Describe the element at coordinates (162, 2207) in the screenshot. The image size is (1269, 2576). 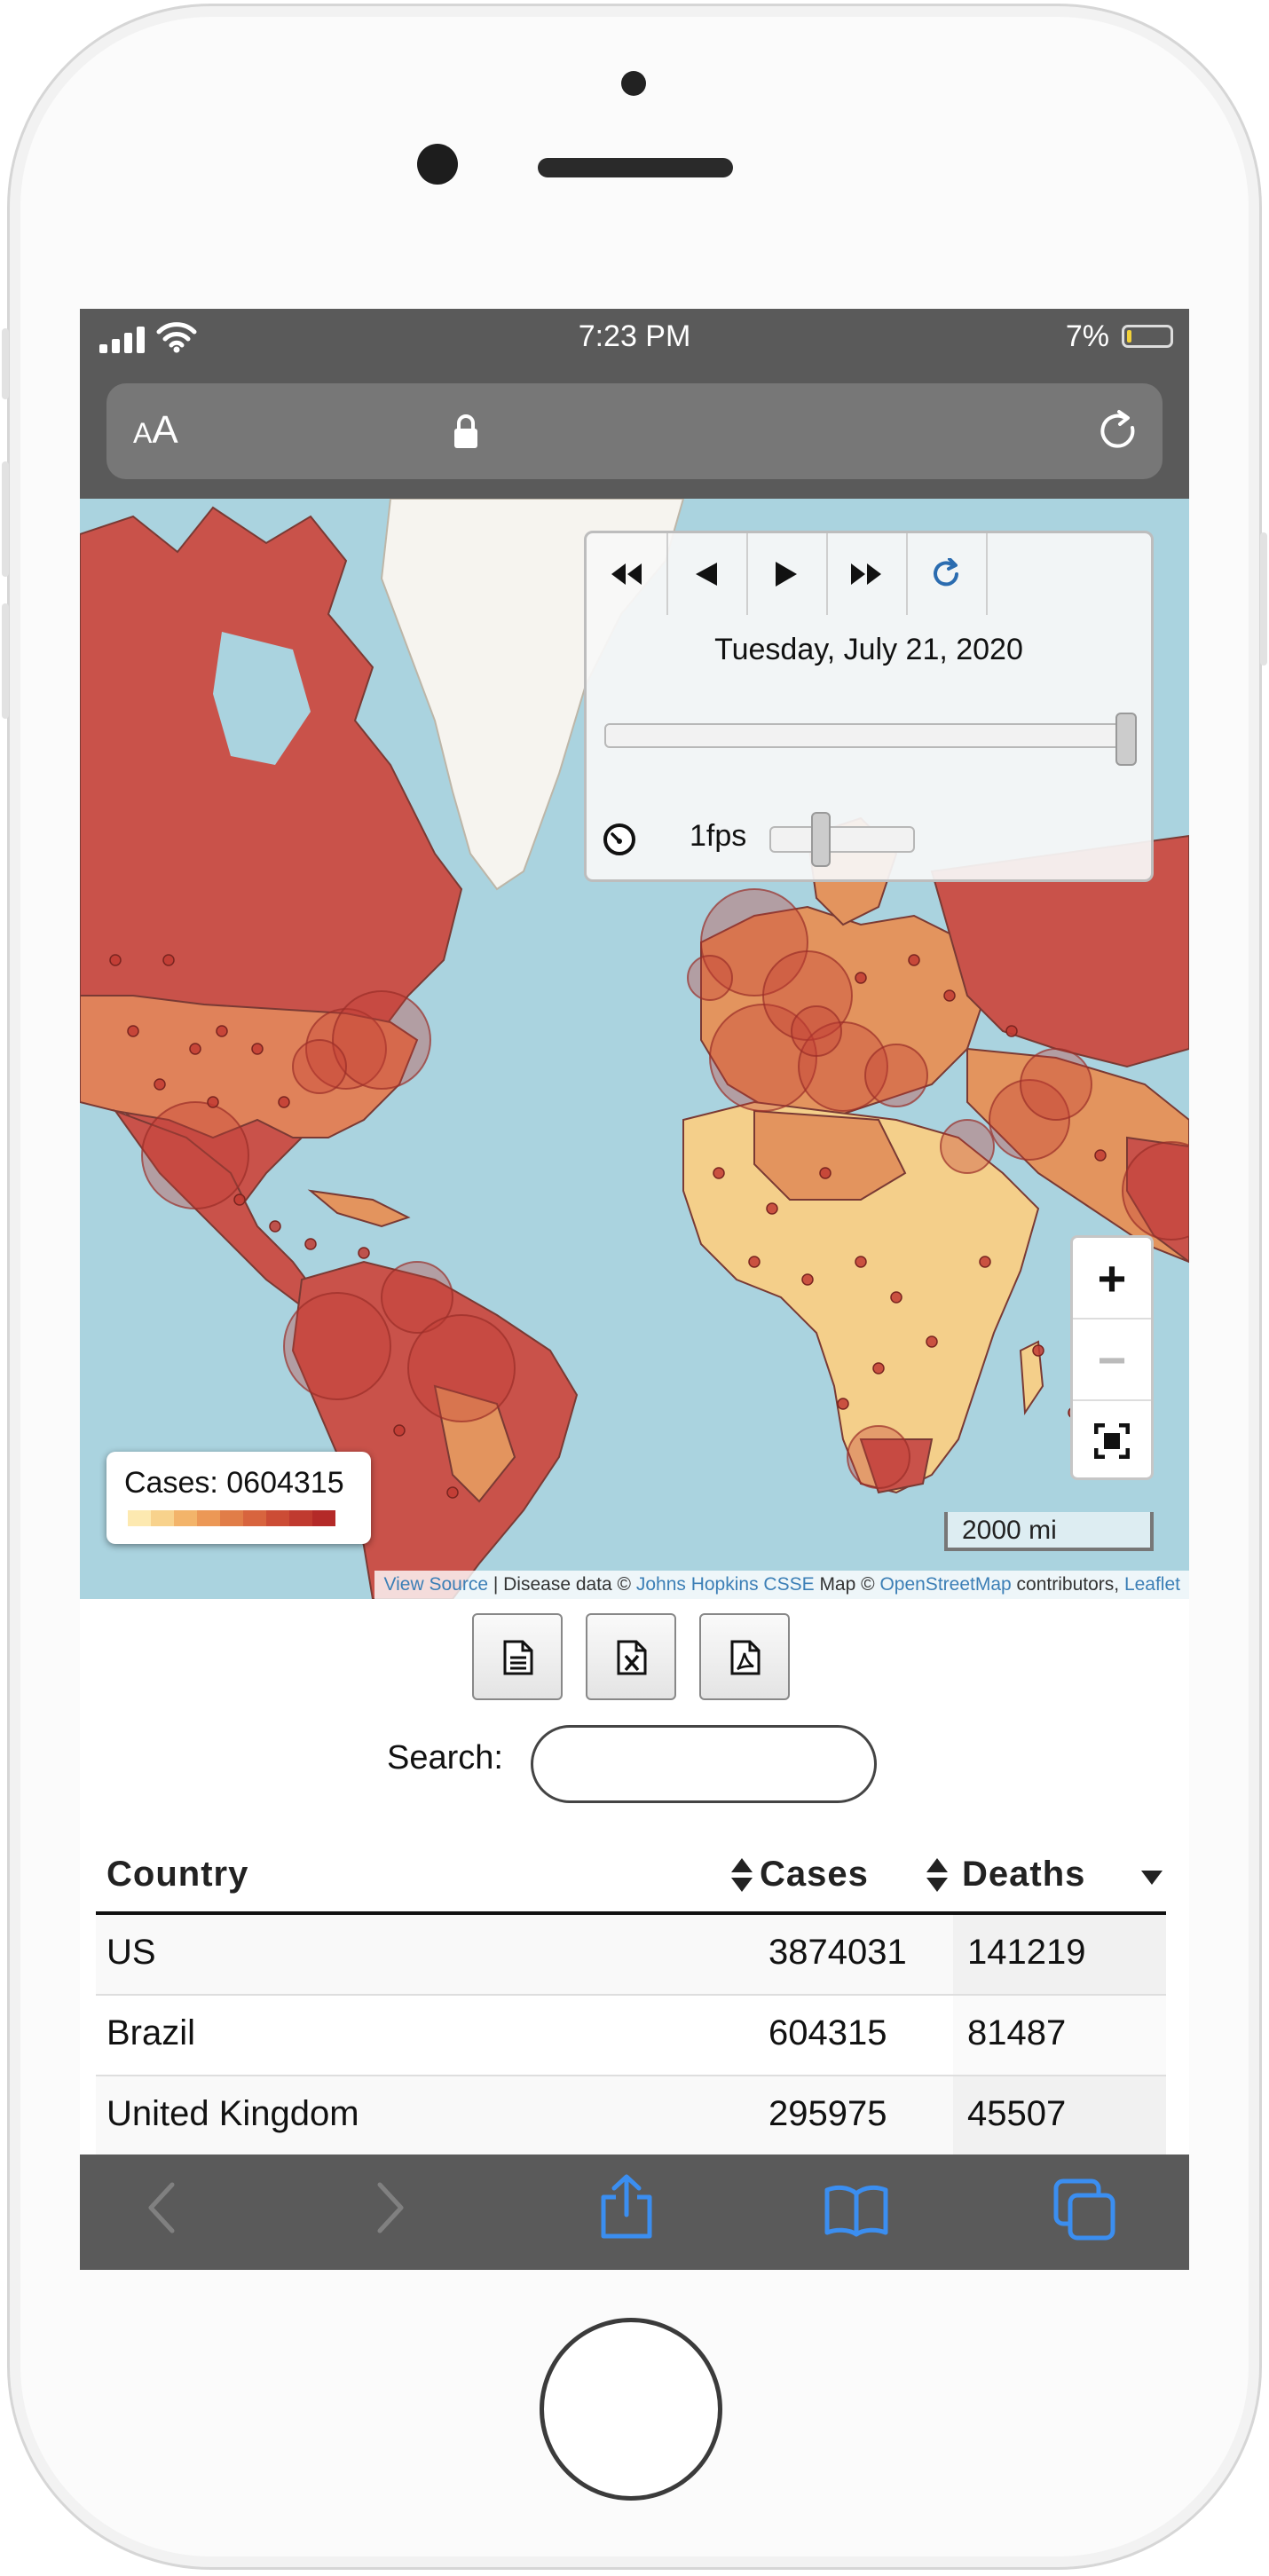
I see `back-icon` at that location.